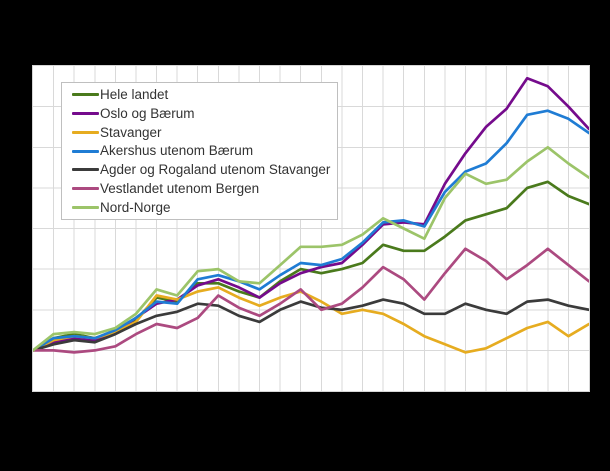  What do you see at coordinates (204, 132) in the screenshot?
I see `legend-item-stavanger: Stavanger` at bounding box center [204, 132].